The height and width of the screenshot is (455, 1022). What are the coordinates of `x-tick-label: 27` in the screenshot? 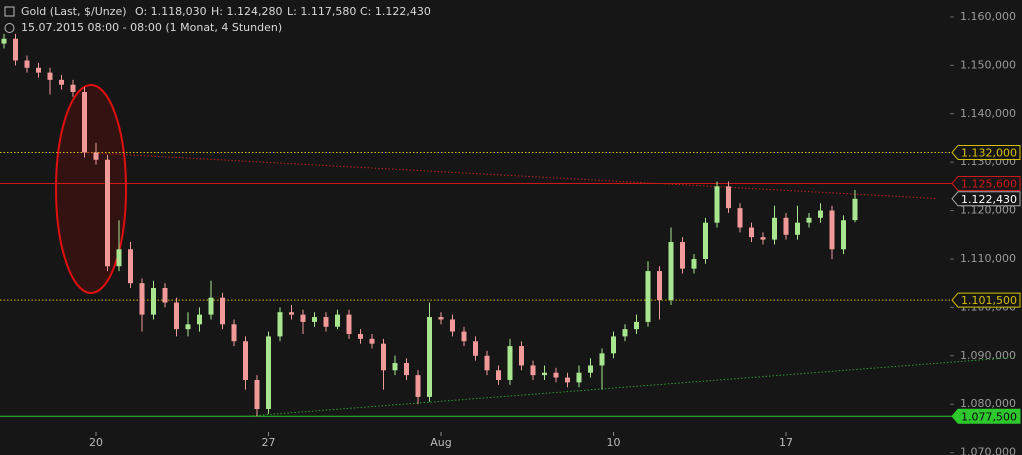 It's located at (269, 442).